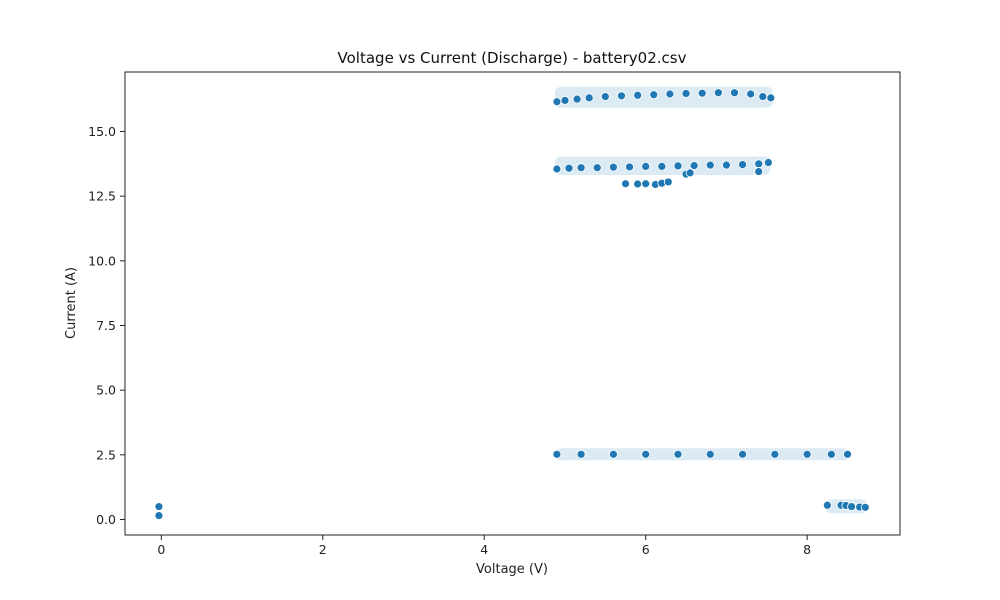 The height and width of the screenshot is (600, 1000). Describe the element at coordinates (102, 260) in the screenshot. I see `y-tick-label: 10.0` at that location.